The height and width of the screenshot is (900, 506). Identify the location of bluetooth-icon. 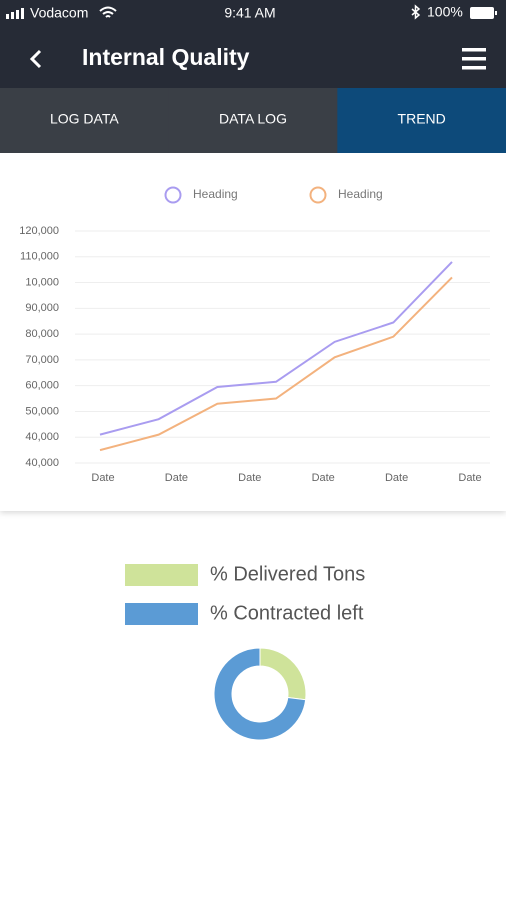
(416, 12).